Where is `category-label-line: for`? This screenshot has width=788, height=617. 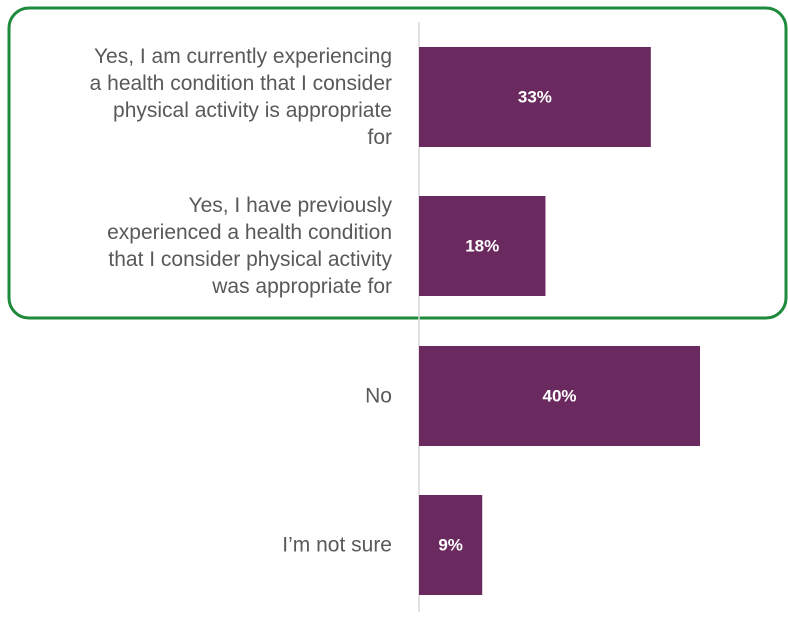
category-label-line: for is located at coordinates (379, 137).